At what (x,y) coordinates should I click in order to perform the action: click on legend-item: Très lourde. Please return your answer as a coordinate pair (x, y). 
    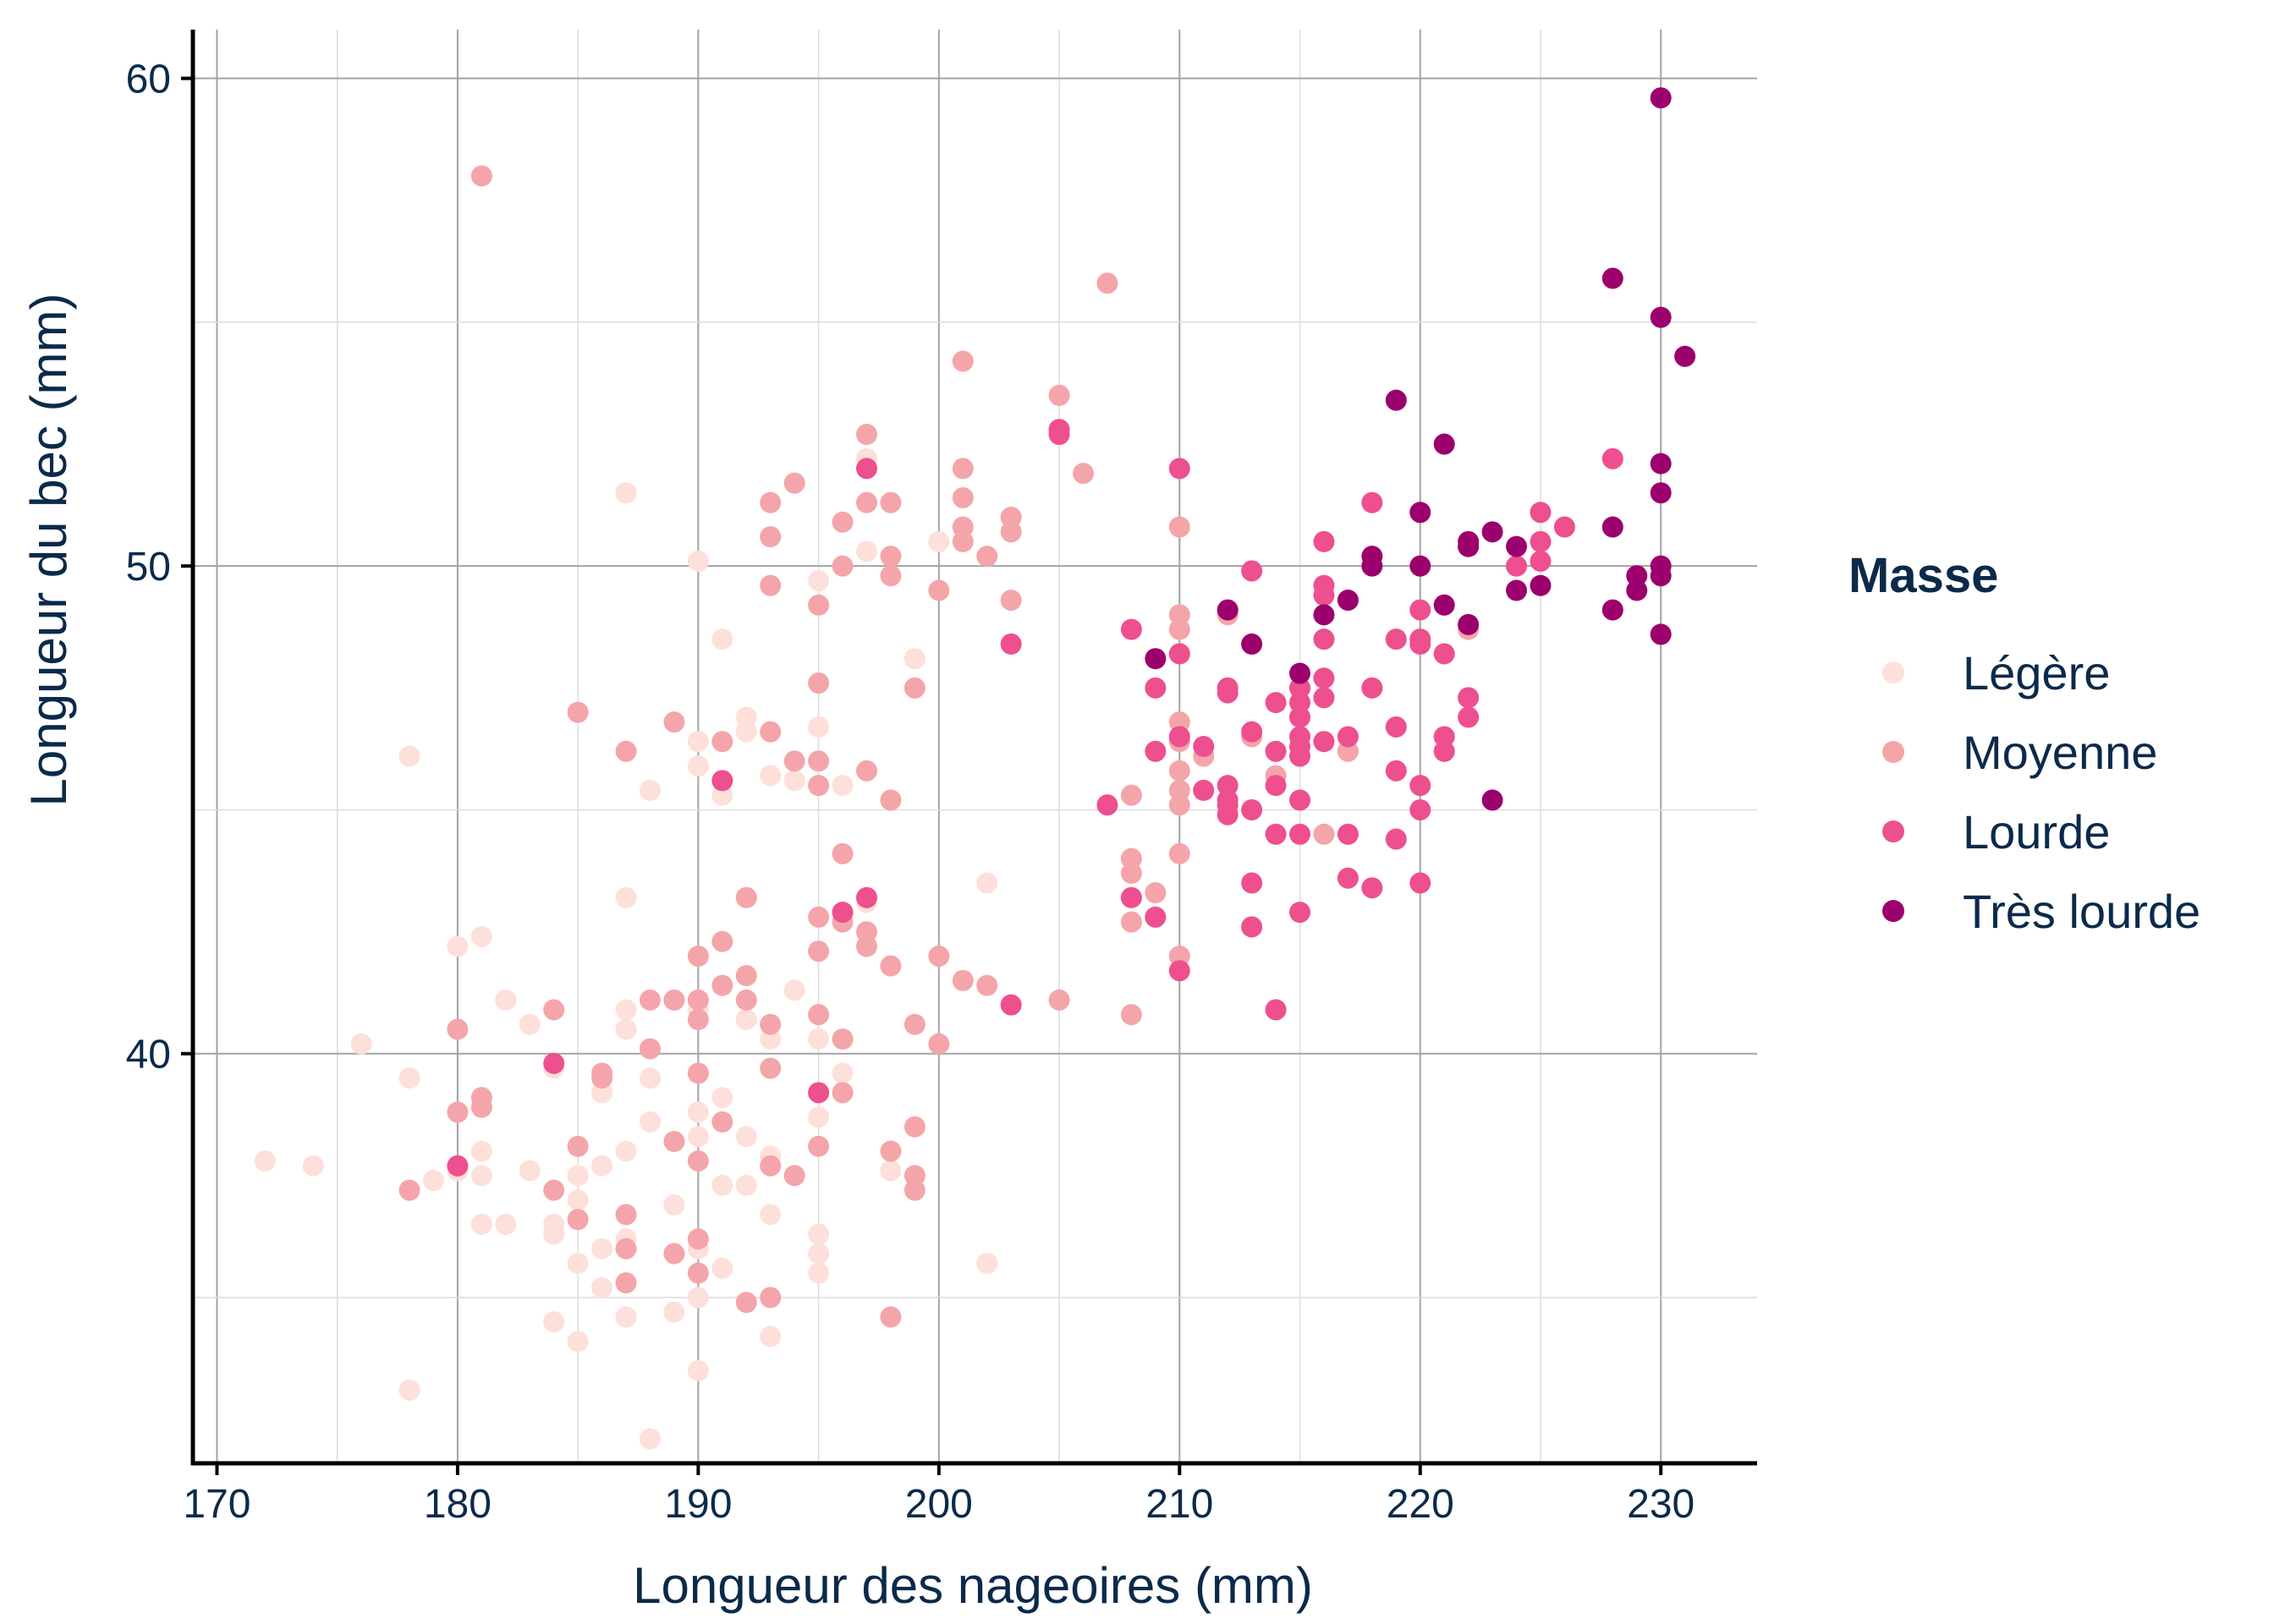
    Looking at the image, I should click on (2041, 912).